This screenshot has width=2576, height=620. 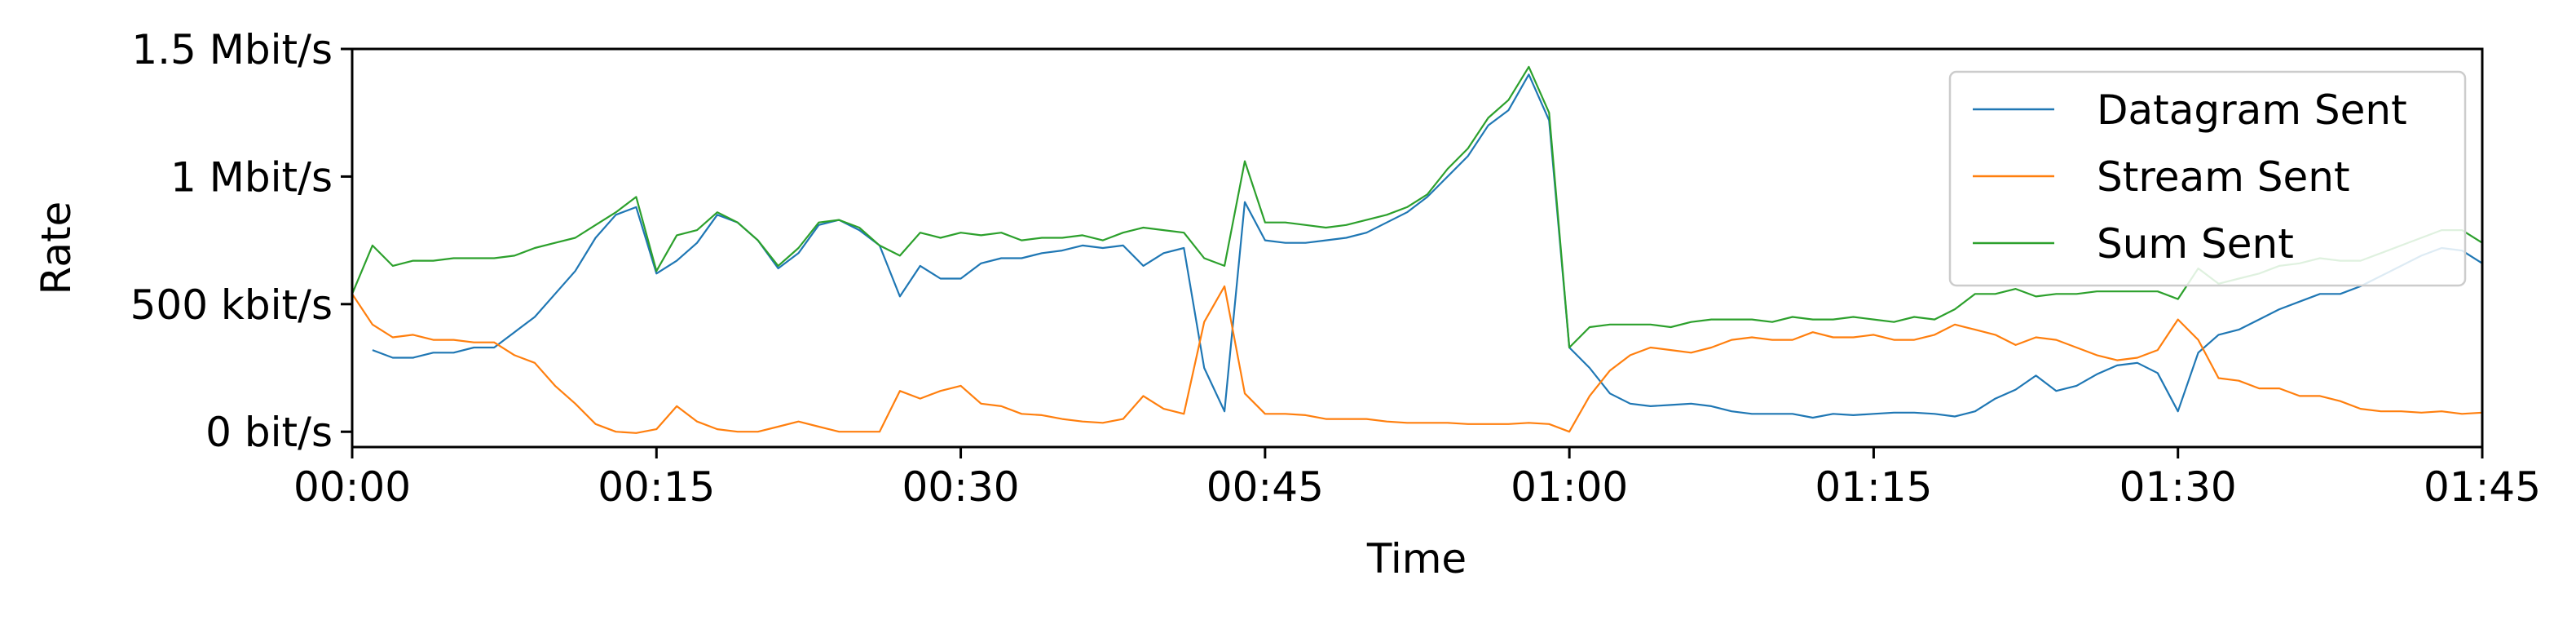 What do you see at coordinates (56, 248) in the screenshot?
I see `y-axis-title: Rate` at bounding box center [56, 248].